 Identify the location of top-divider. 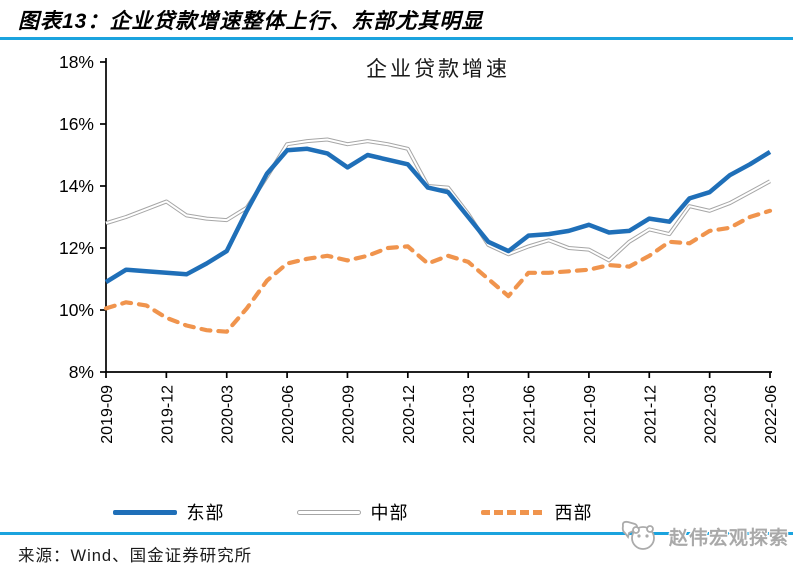
(396, 38).